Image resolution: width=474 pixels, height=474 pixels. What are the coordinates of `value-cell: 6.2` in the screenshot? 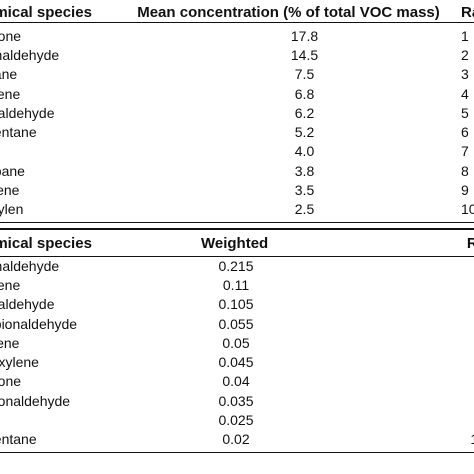 It's located at (304, 112).